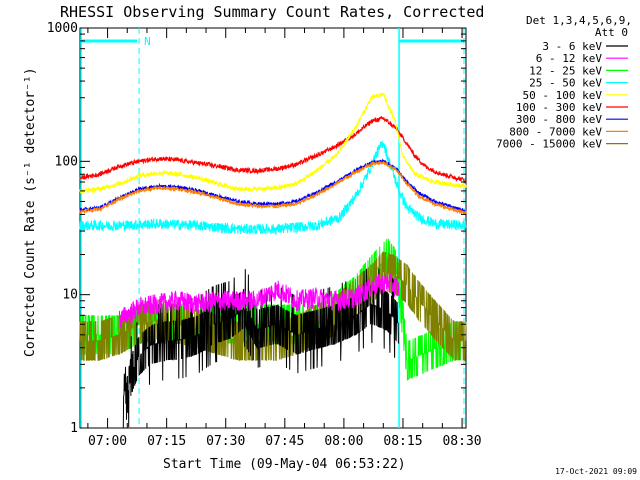  Describe the element at coordinates (225, 441) in the screenshot. I see `x-tick-label: 07:30` at that location.